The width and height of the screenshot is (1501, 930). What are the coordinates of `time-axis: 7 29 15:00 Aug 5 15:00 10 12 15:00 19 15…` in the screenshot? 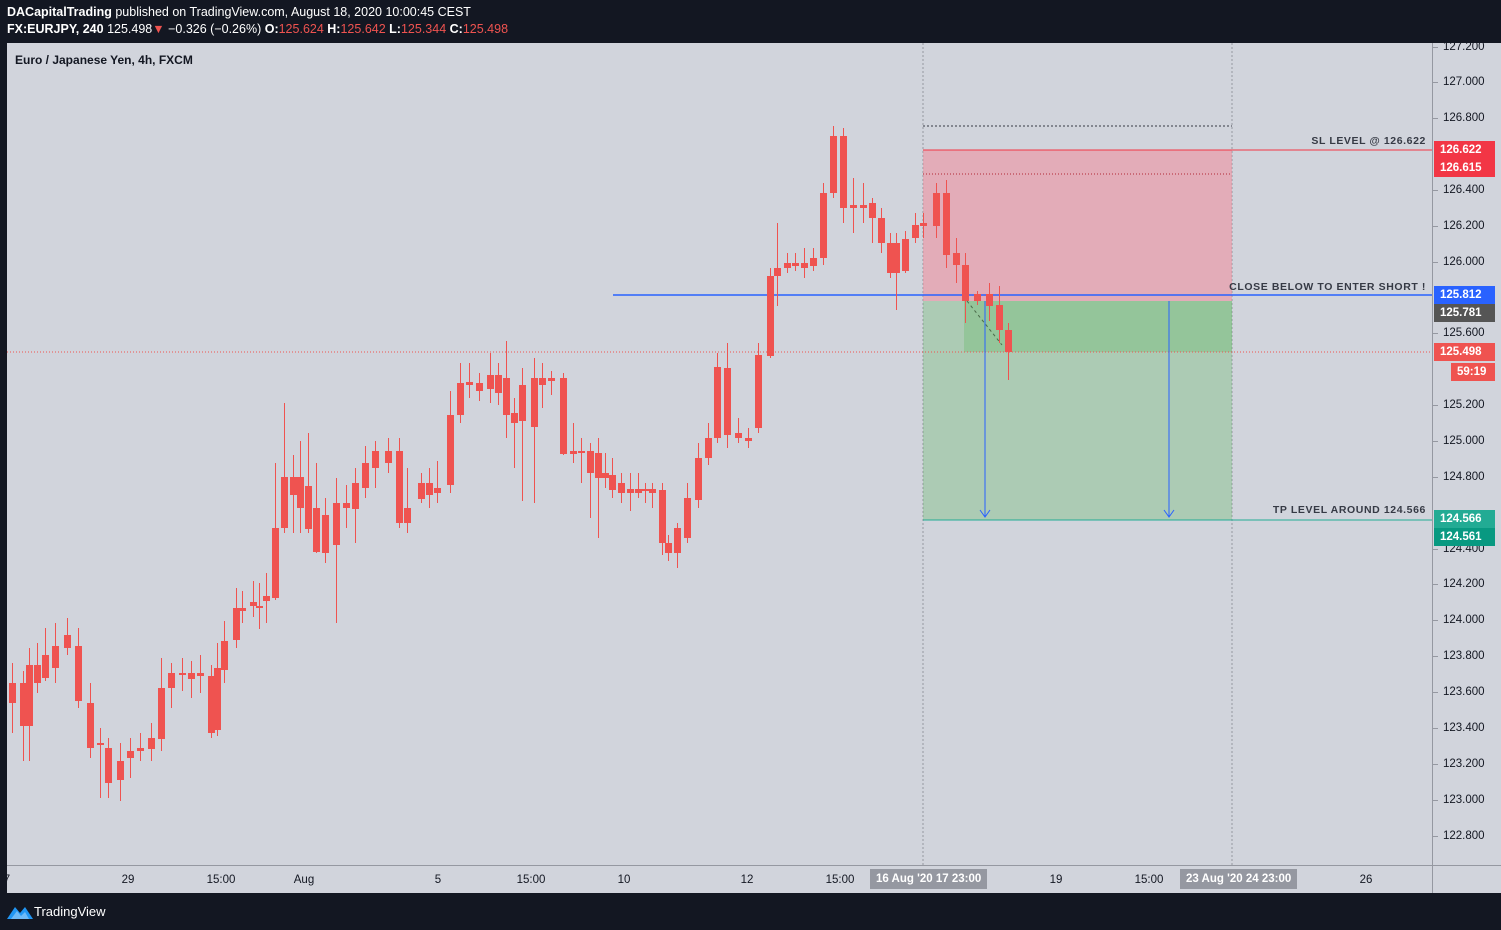 It's located at (719, 879).